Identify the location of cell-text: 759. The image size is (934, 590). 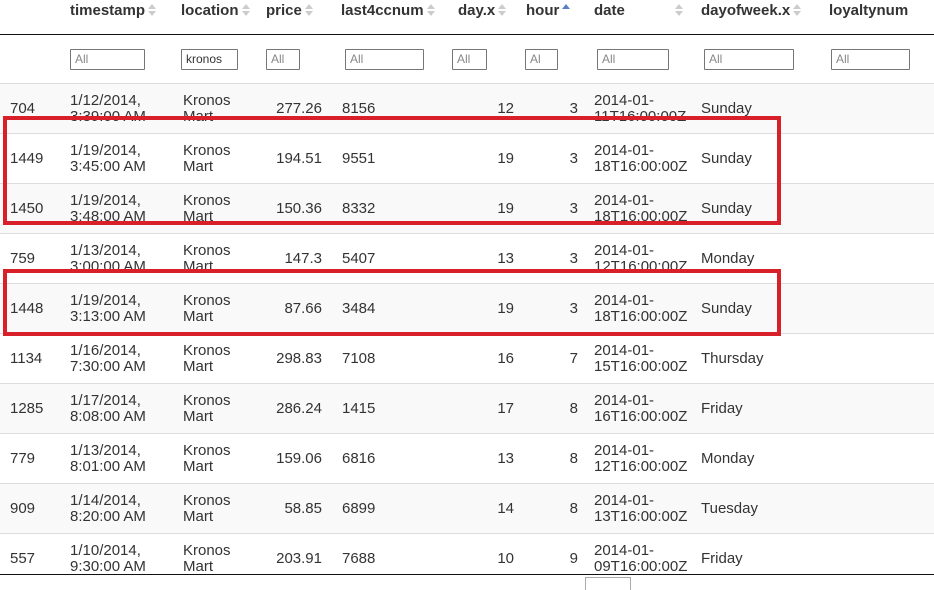
(23, 258).